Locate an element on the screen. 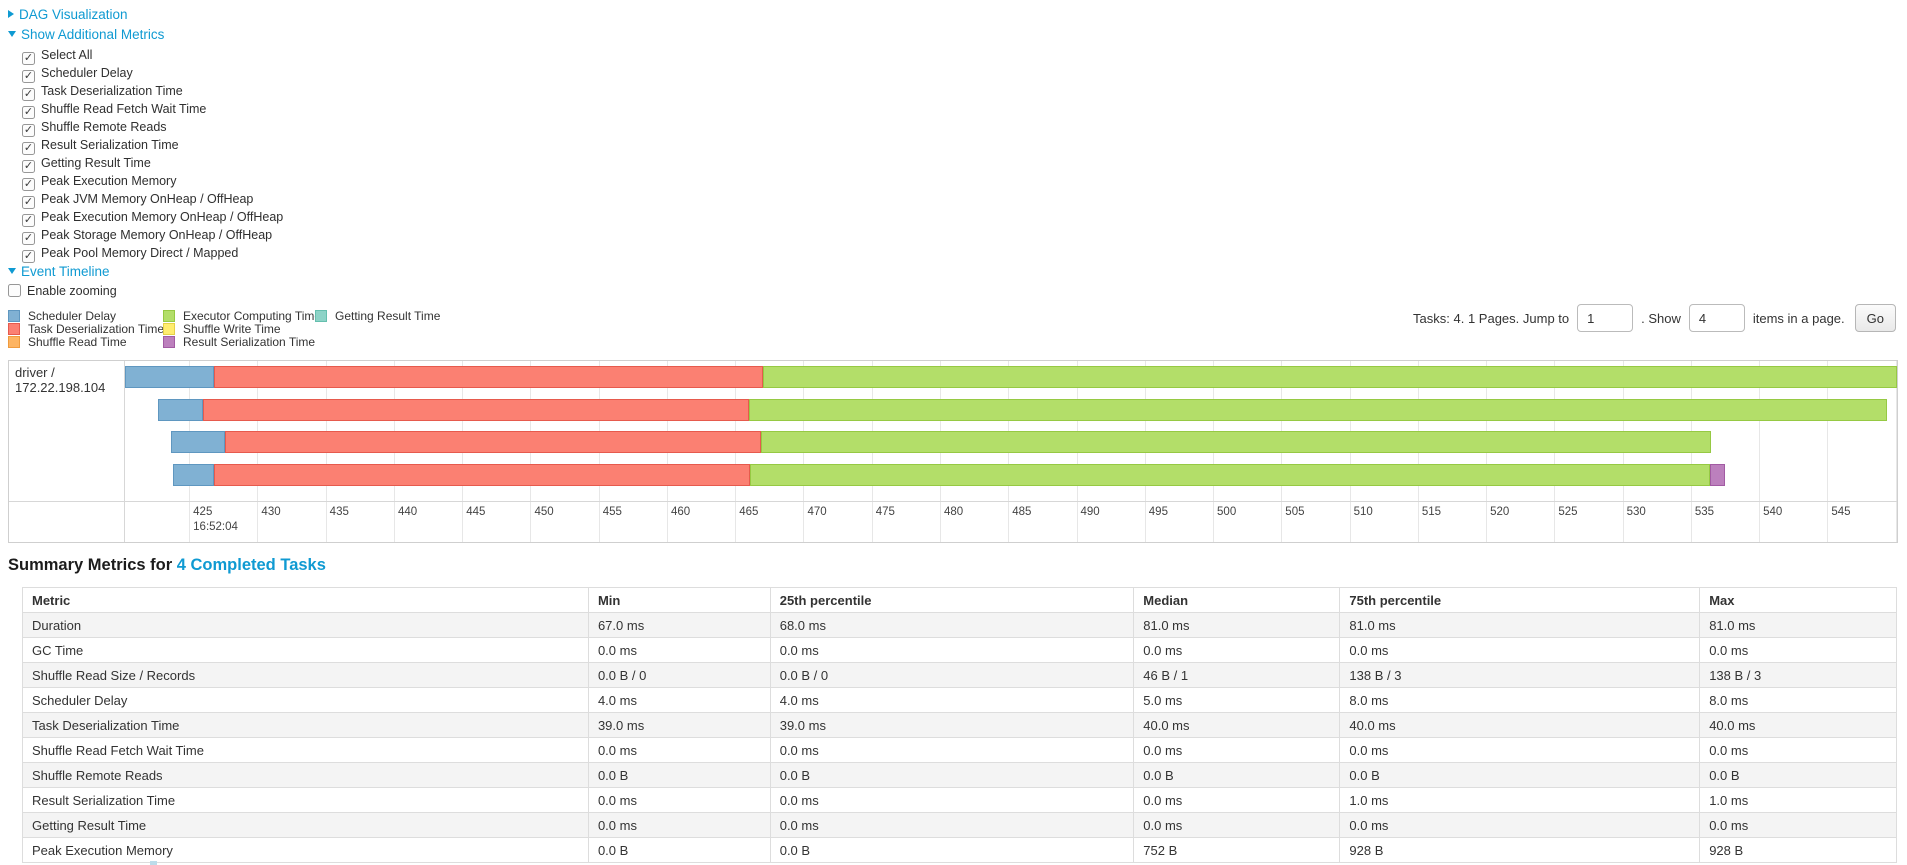 This screenshot has height=865, width=1907. executor-computing-swatch-icon is located at coordinates (169, 316).